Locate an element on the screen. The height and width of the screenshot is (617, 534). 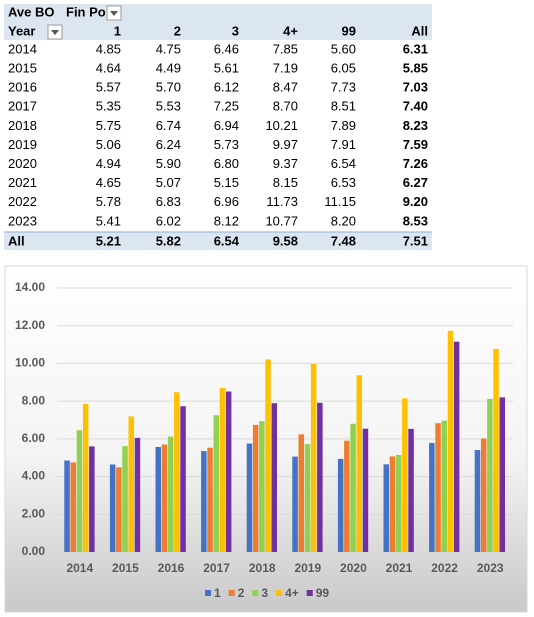
cell: 5.35 is located at coordinates (108, 106).